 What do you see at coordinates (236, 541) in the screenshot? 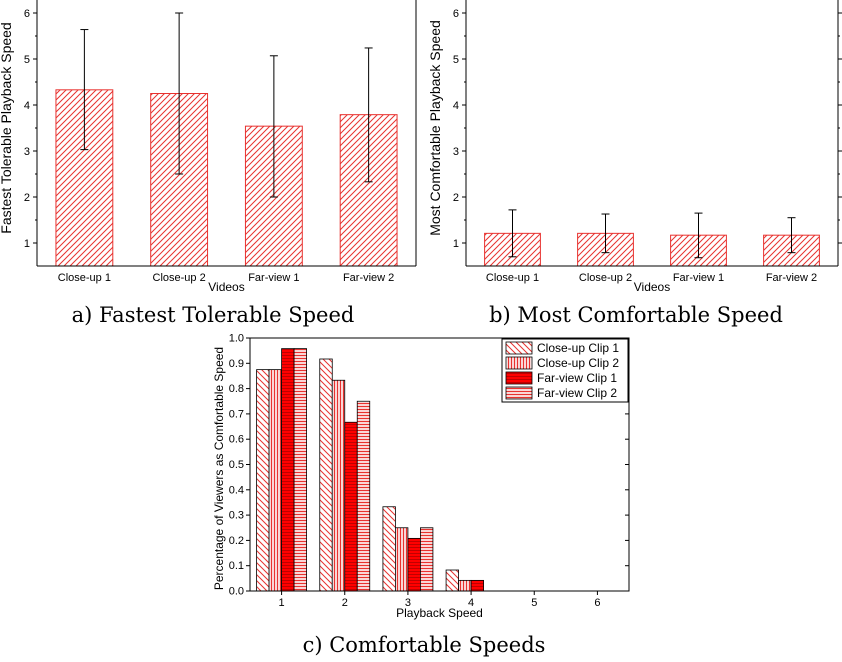
I see `y-tick-label: 0.2` at bounding box center [236, 541].